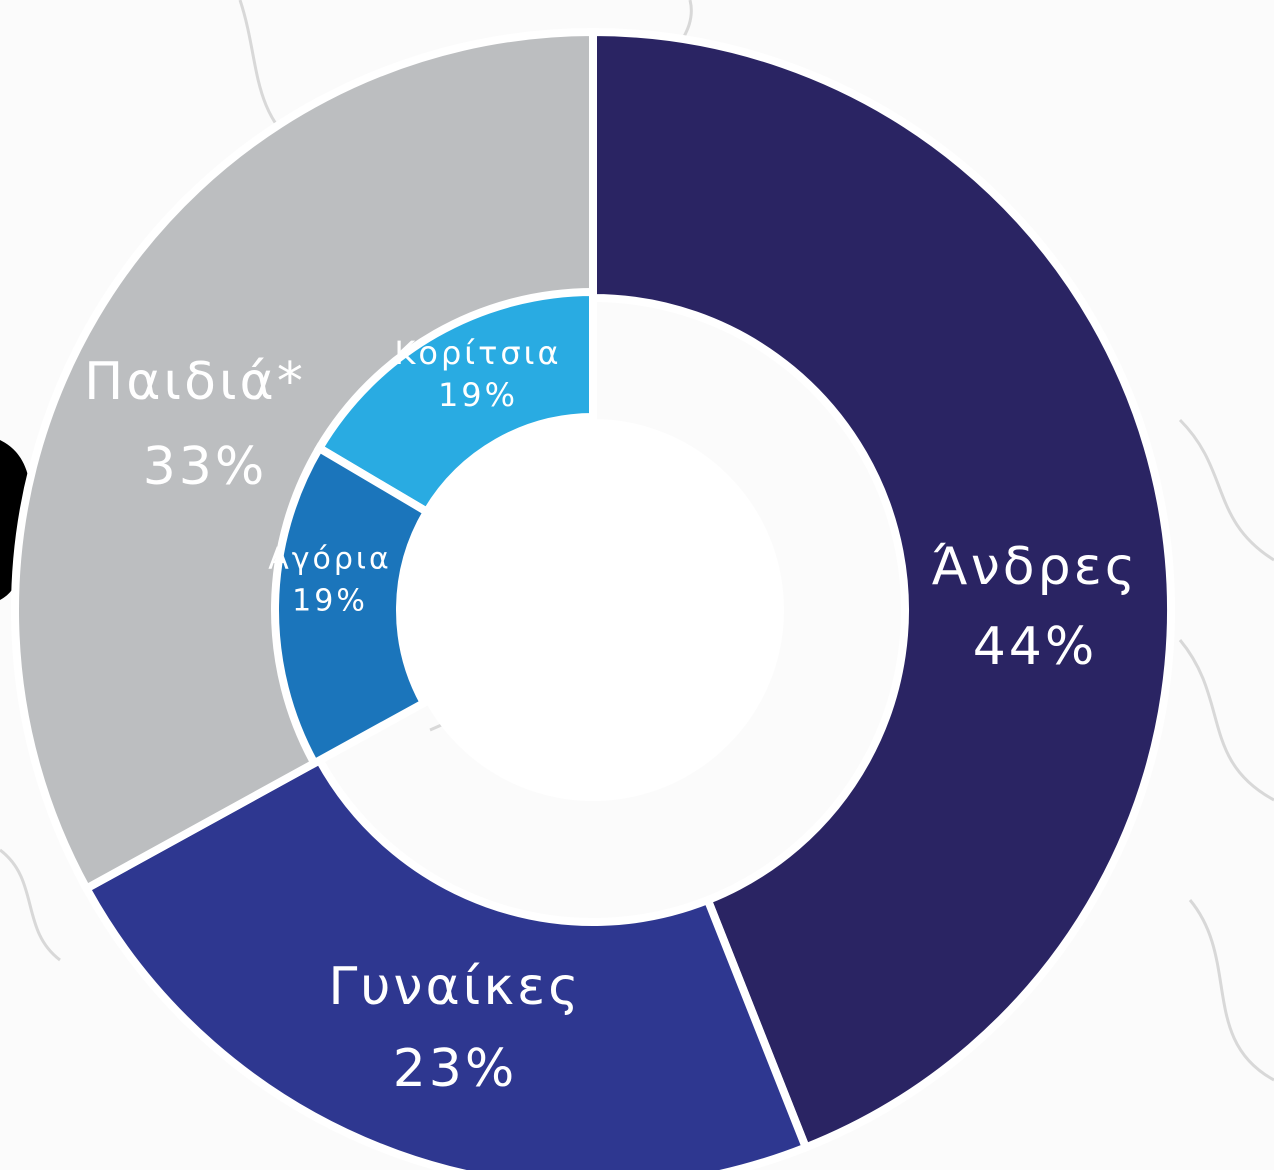  I want to click on inner-label: Αγόρια, so click(330, 559).